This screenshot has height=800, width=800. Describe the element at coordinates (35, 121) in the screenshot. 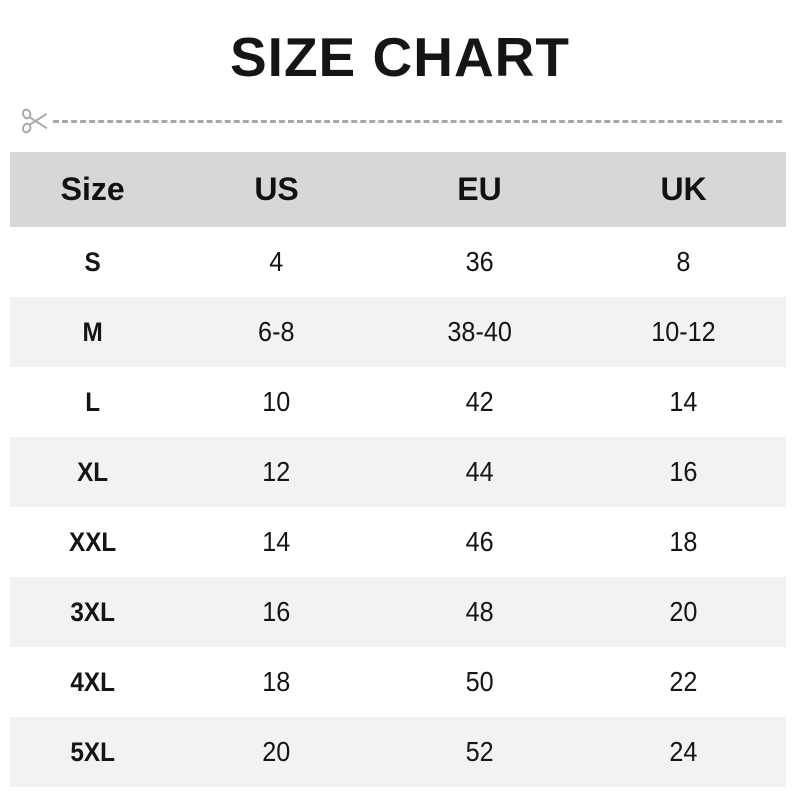

I see `scissors-icon` at that location.